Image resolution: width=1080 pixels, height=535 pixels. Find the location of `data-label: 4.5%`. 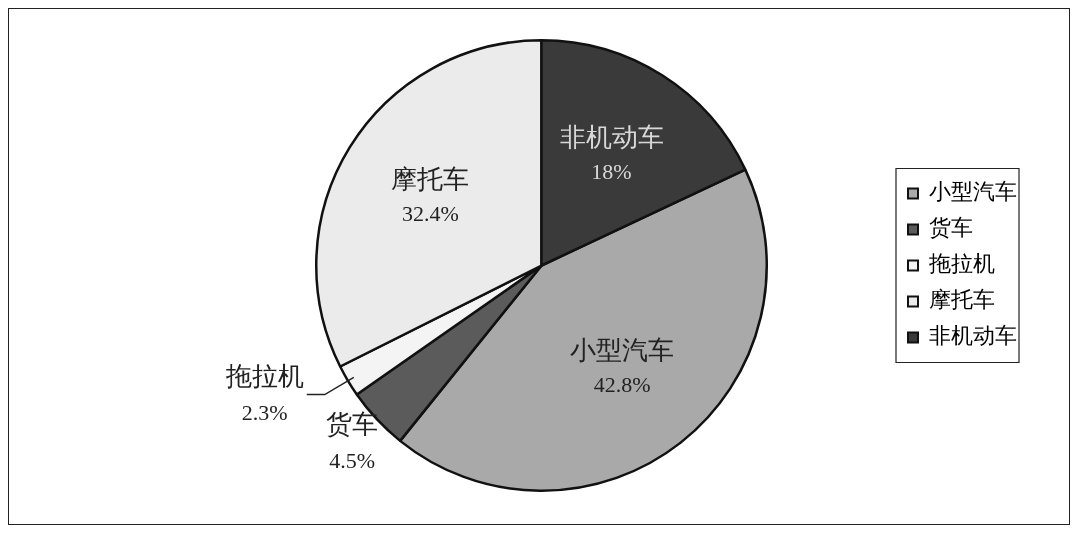

data-label: 4.5% is located at coordinates (352, 461).